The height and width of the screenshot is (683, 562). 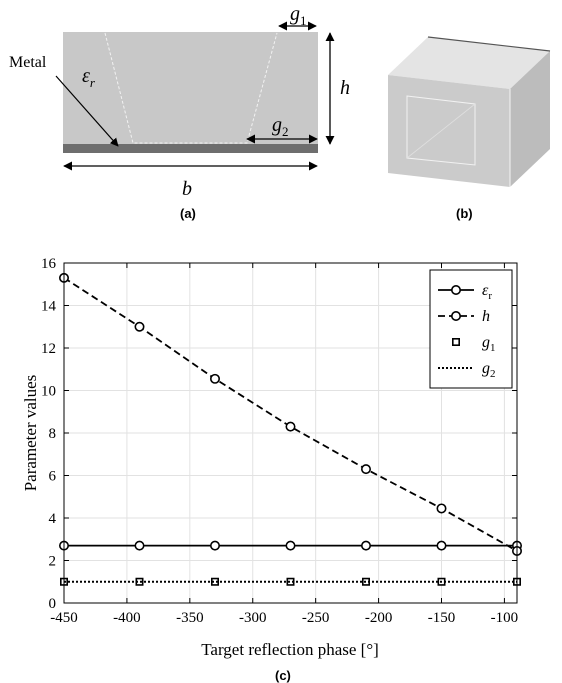 What do you see at coordinates (28, 62) in the screenshot?
I see `metal-label: Metal` at bounding box center [28, 62].